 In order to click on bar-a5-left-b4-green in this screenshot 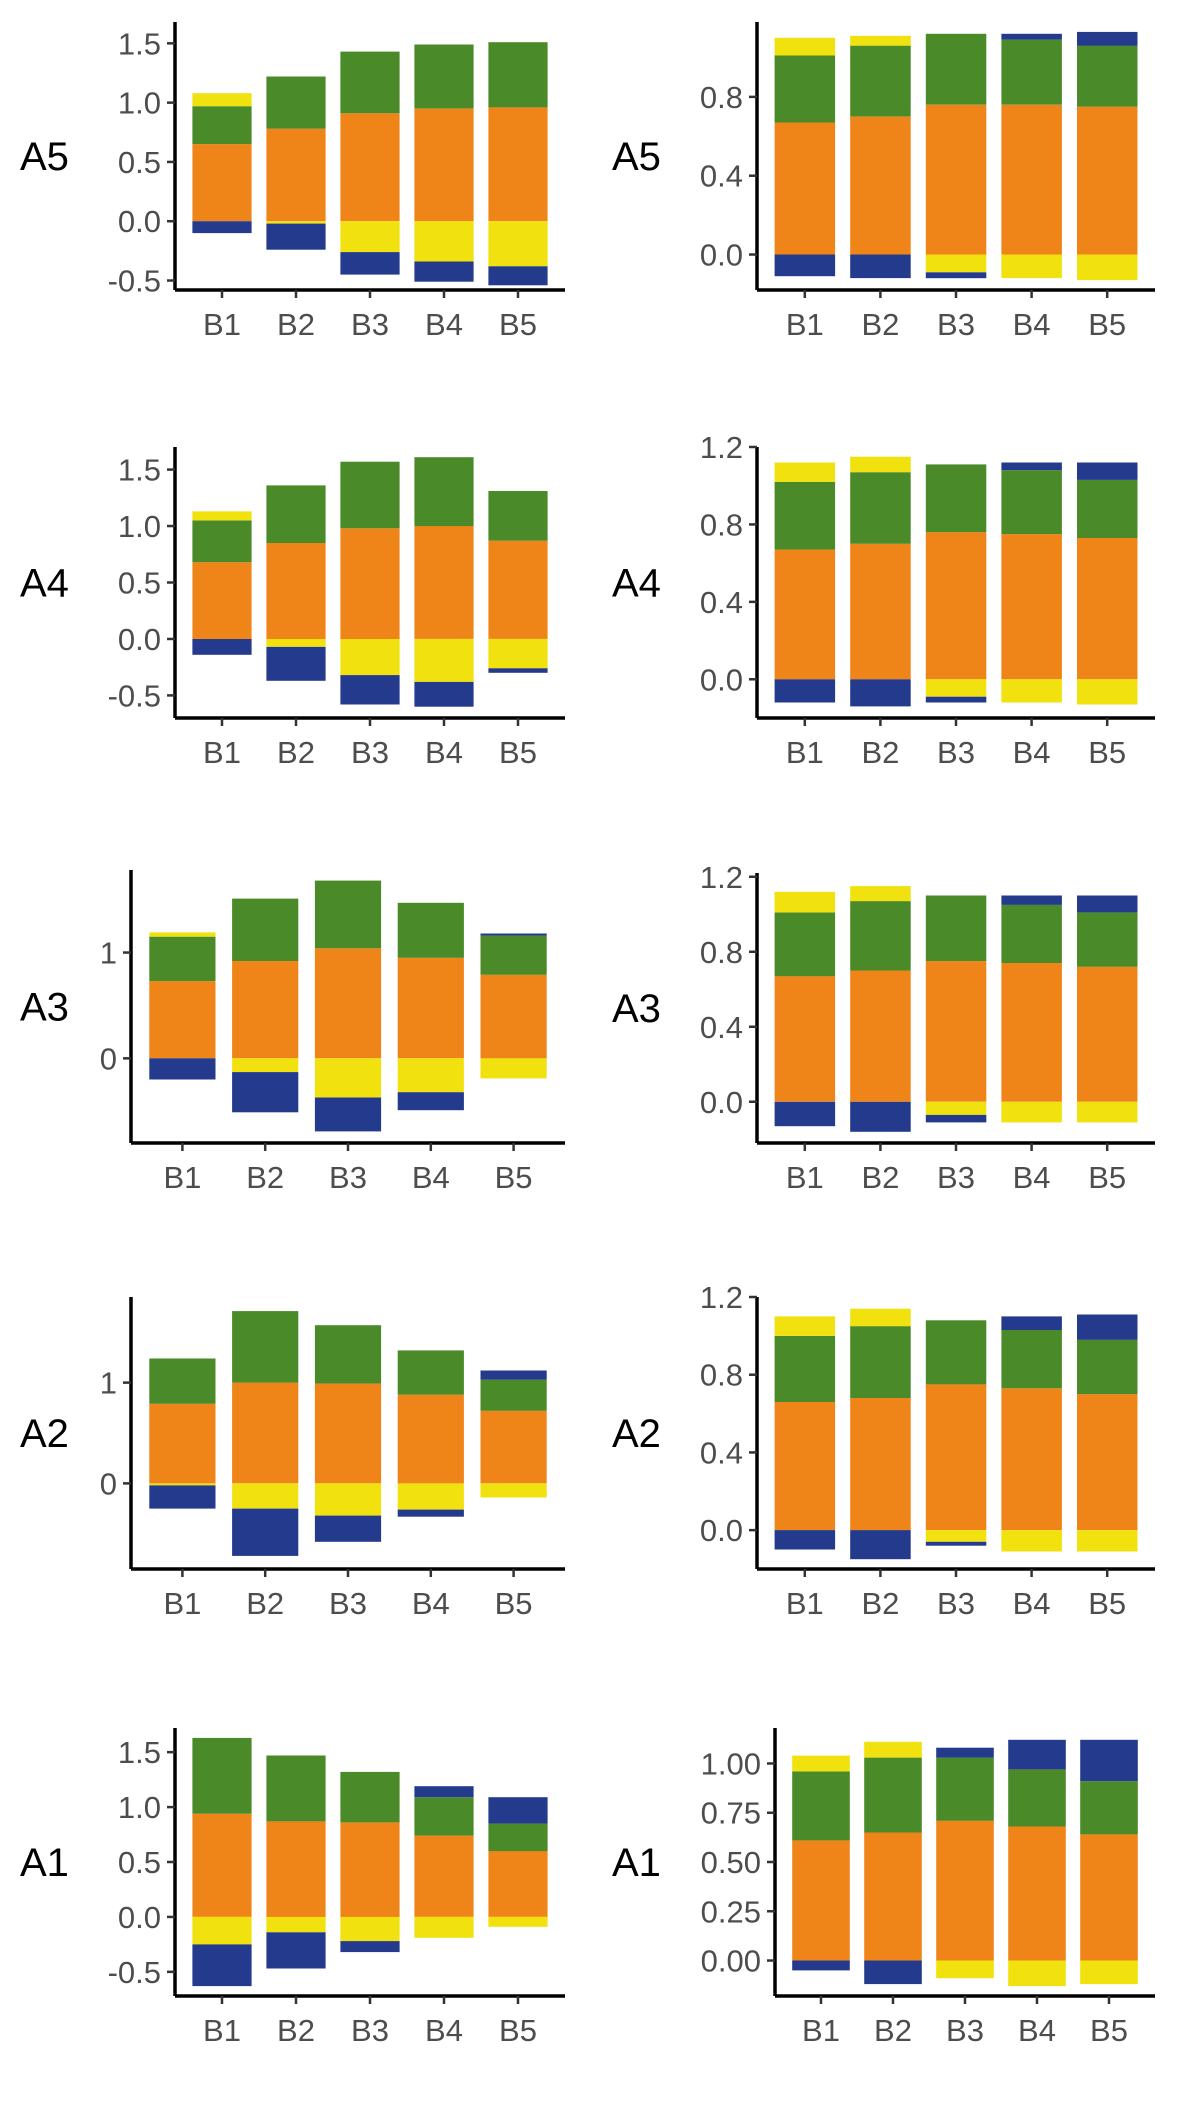, I will do `click(444, 76)`.